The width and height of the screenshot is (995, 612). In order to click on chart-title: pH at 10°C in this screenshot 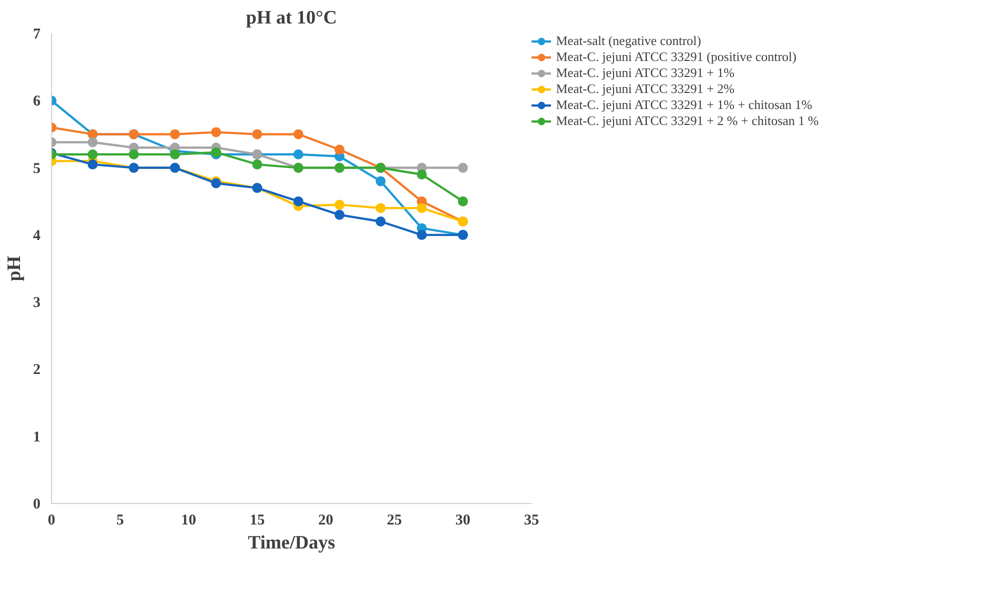, I will do `click(292, 18)`.